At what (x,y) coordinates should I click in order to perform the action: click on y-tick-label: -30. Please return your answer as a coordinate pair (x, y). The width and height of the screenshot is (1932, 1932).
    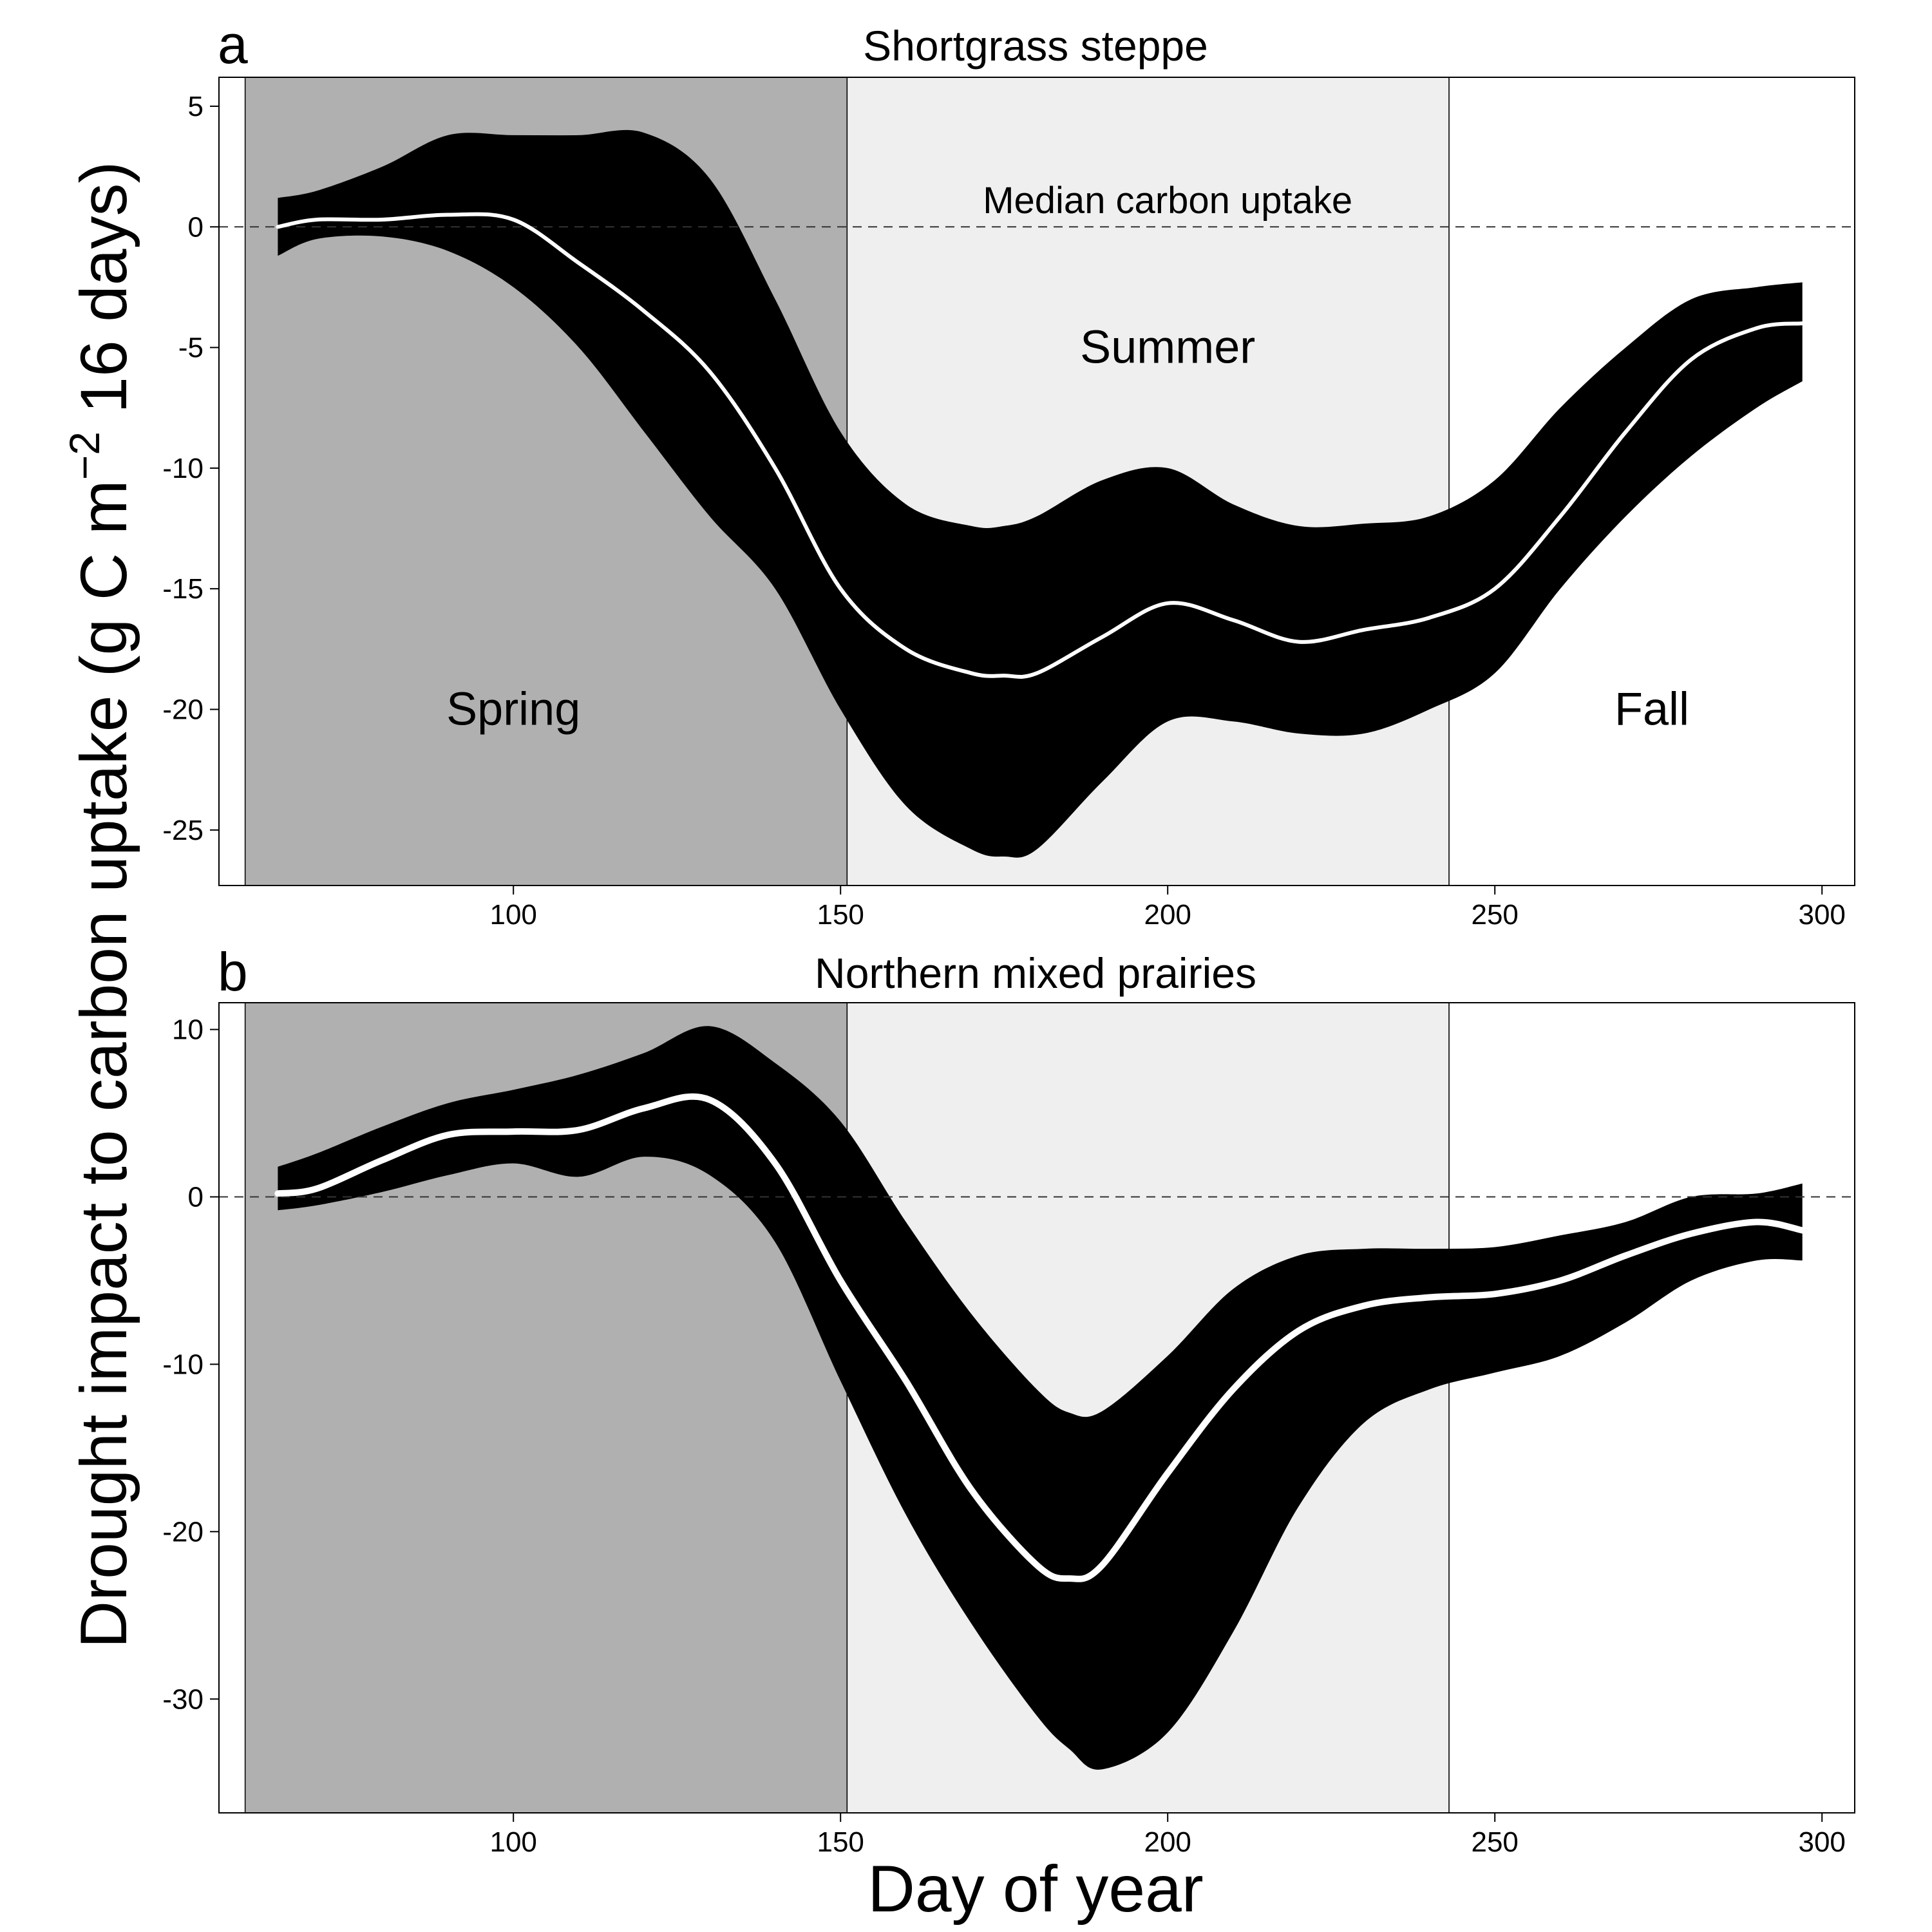
    Looking at the image, I should click on (183, 1699).